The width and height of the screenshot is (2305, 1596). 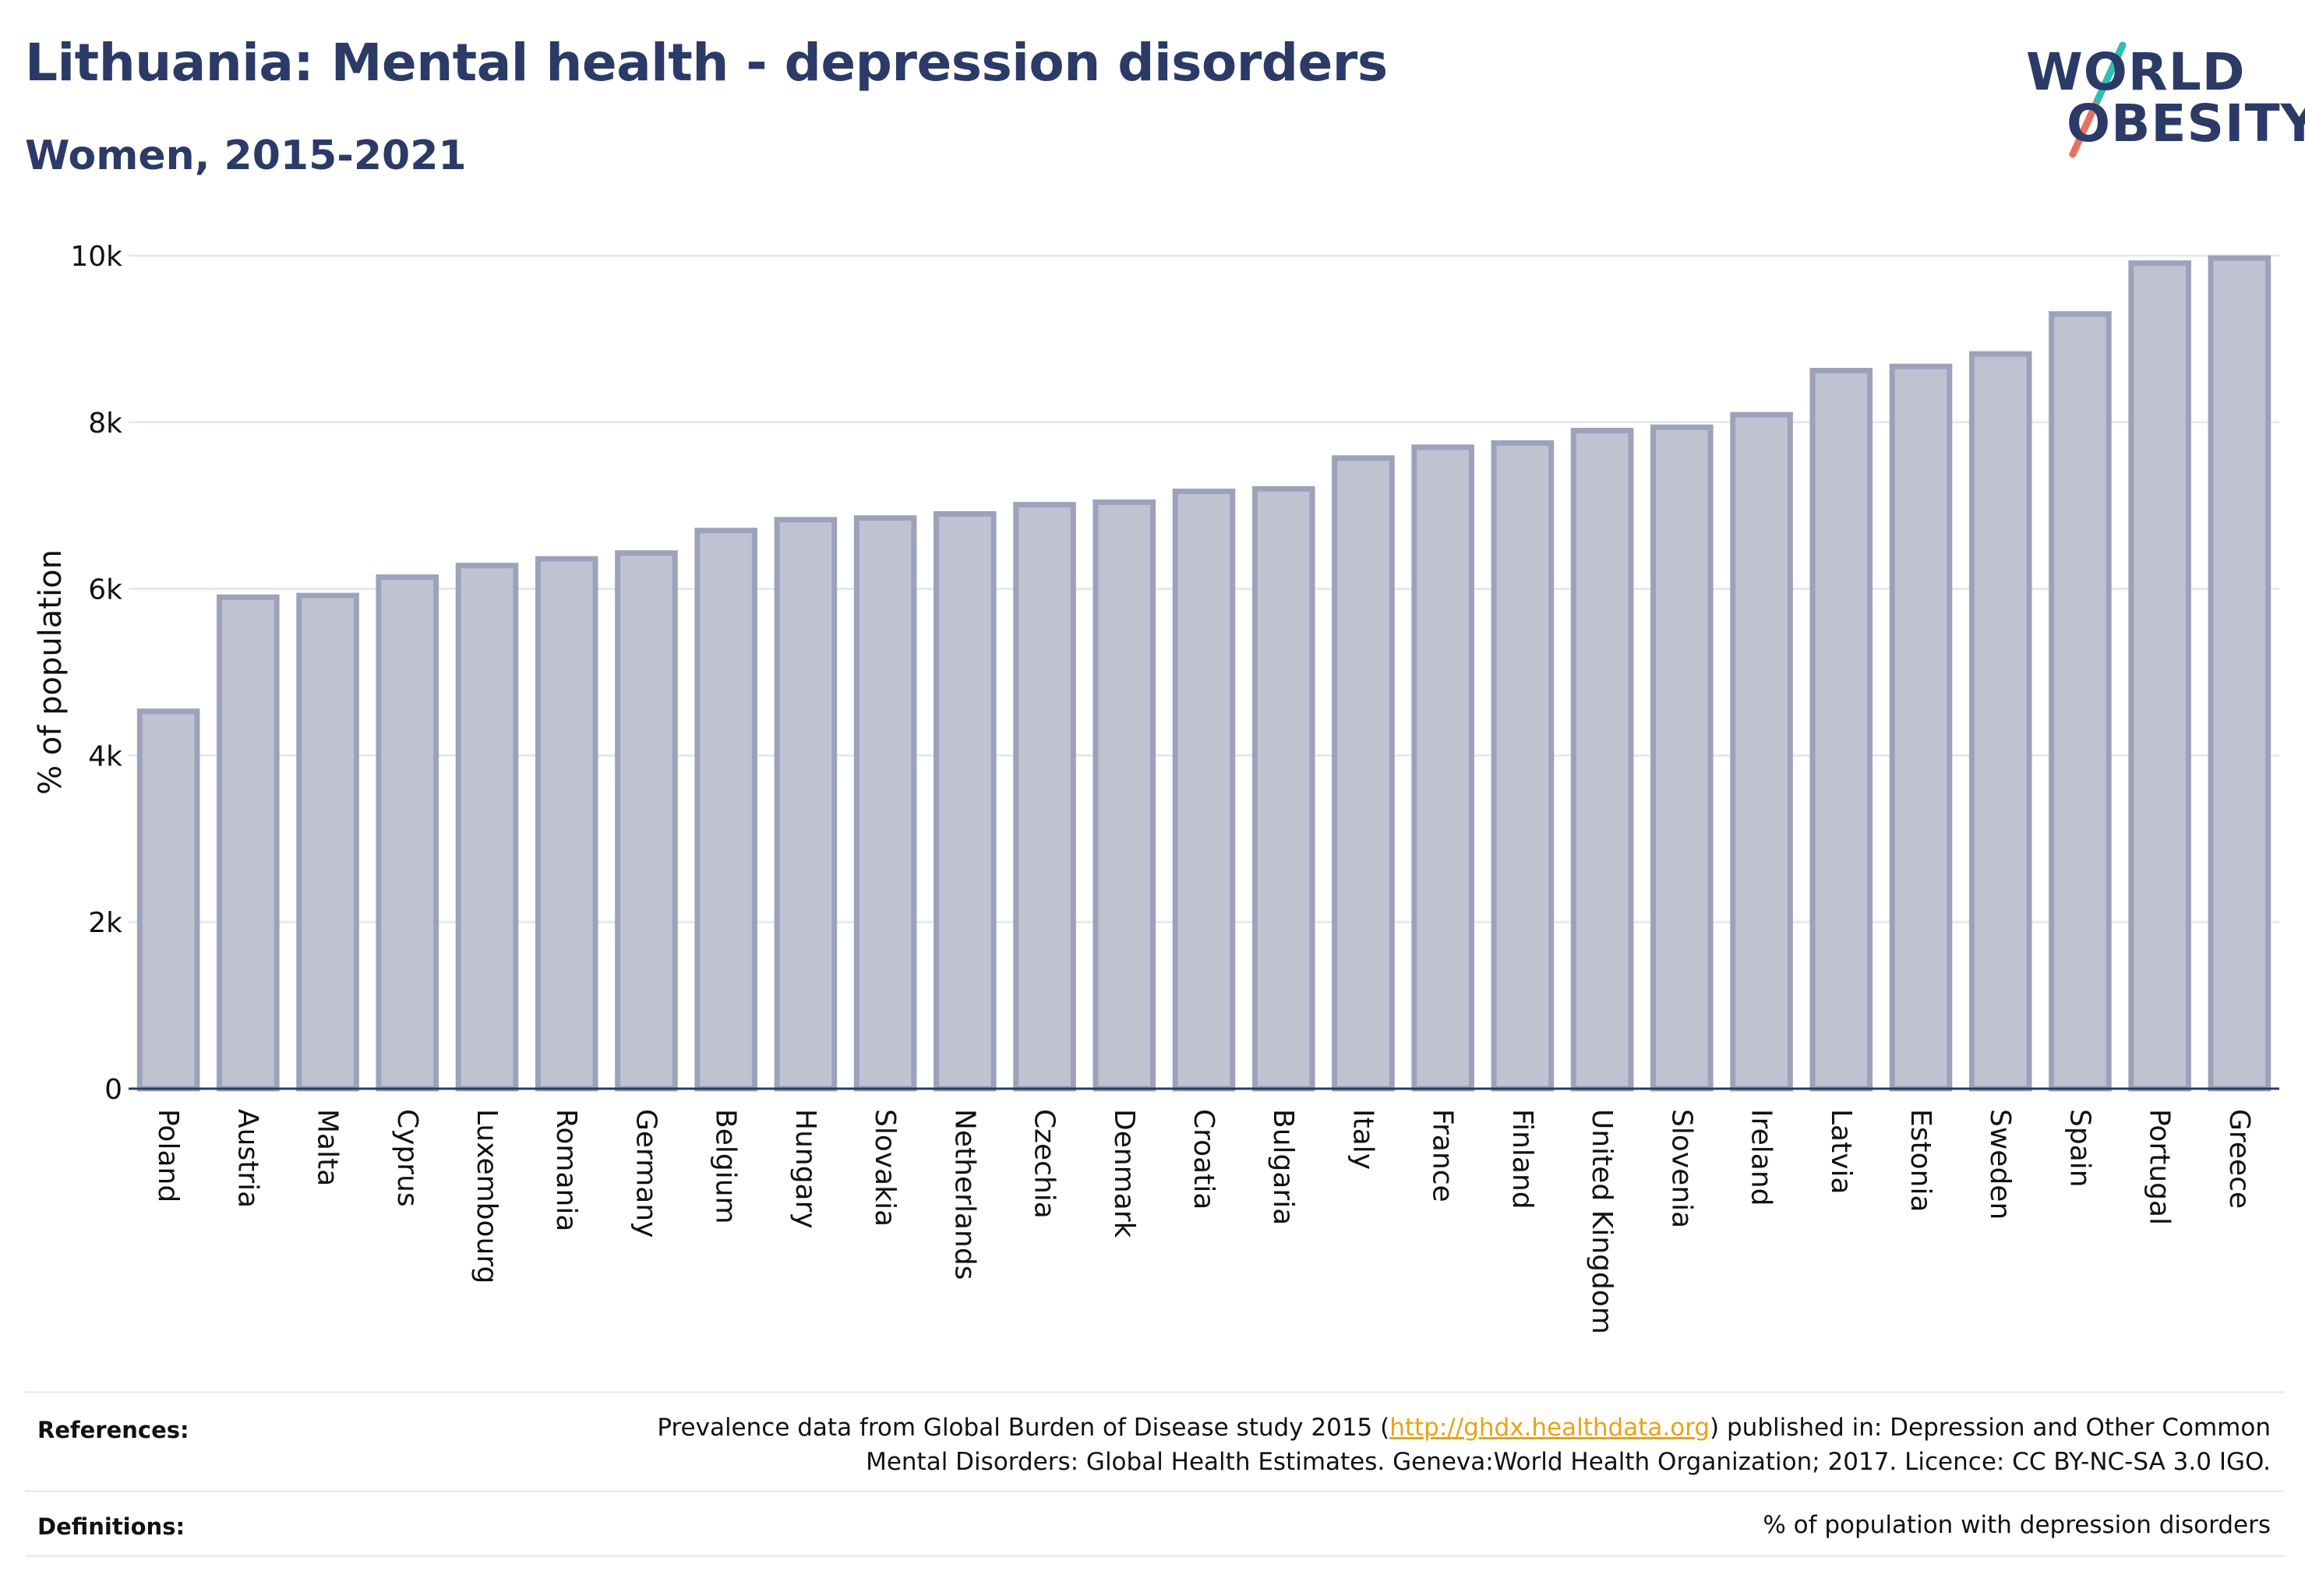 What do you see at coordinates (407, 1158) in the screenshot?
I see `x-tick-label: Cyprus` at bounding box center [407, 1158].